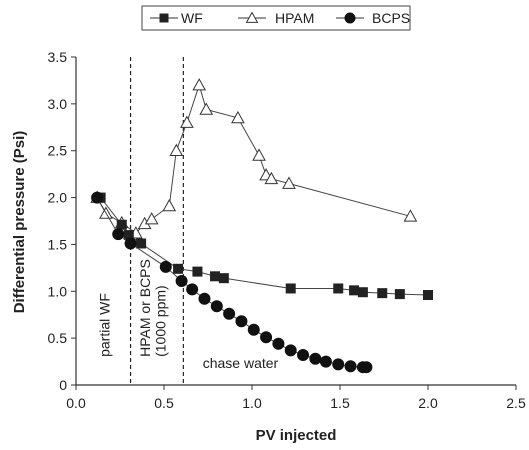 This screenshot has height=450, width=529. What do you see at coordinates (104, 325) in the screenshot?
I see `annotation-label: partial WF` at bounding box center [104, 325].